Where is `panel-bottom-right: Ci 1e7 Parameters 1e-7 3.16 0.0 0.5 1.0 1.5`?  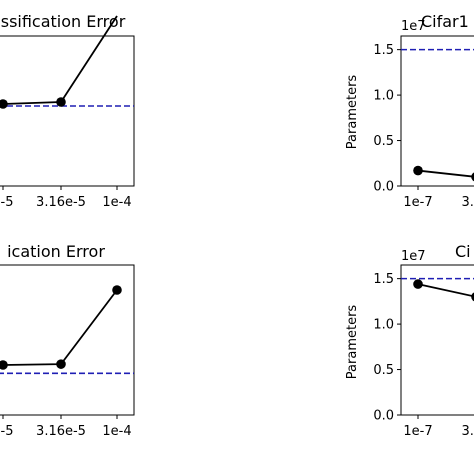 panel-bottom-right: Ci 1e7 Parameters 1e-7 3.16 0.0 0.5 1.0 1.5 is located at coordinates (409, 340).